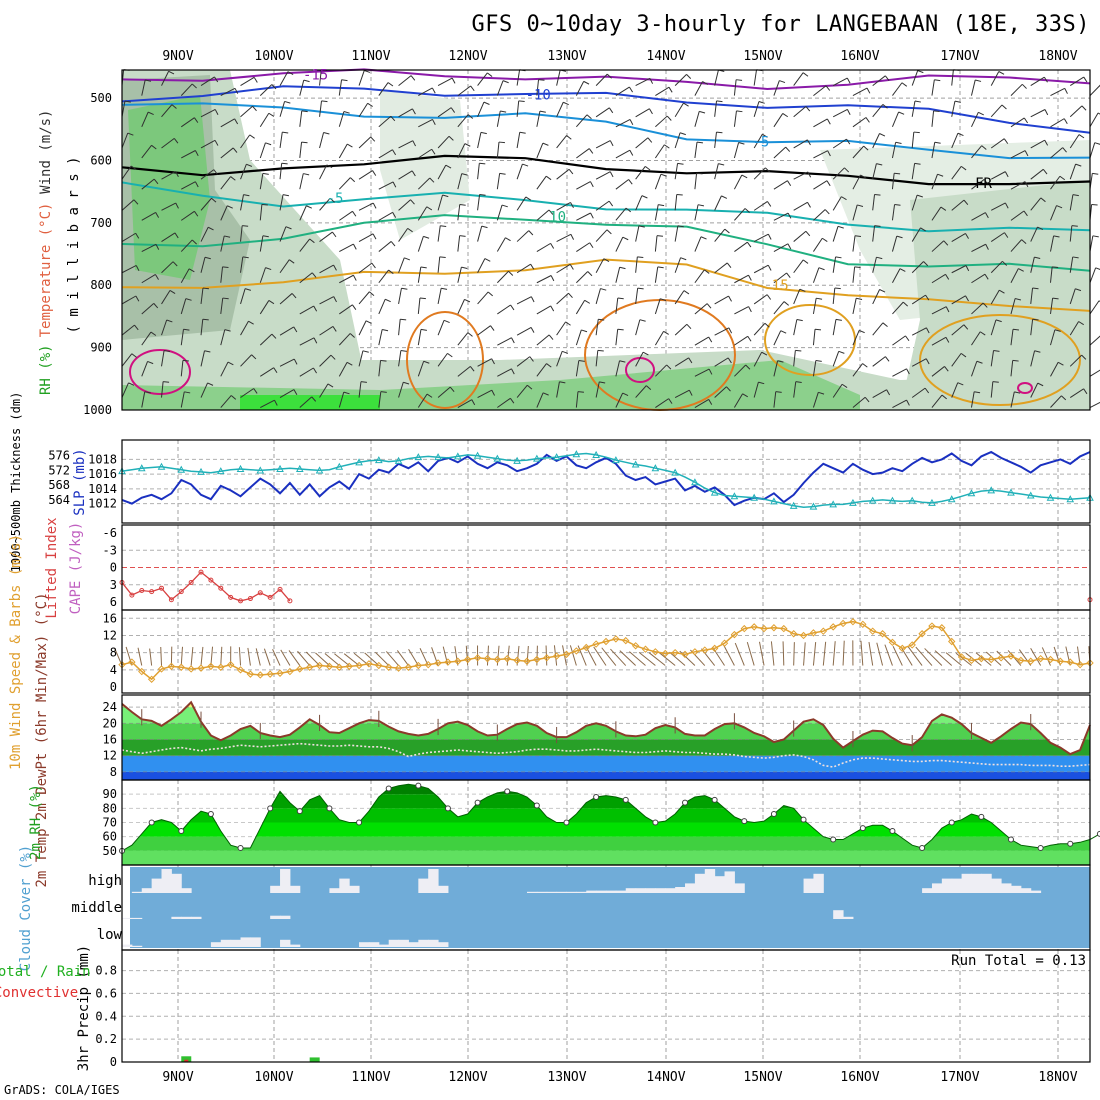  I want to click on cloud-cell-high, so click(552, 892).